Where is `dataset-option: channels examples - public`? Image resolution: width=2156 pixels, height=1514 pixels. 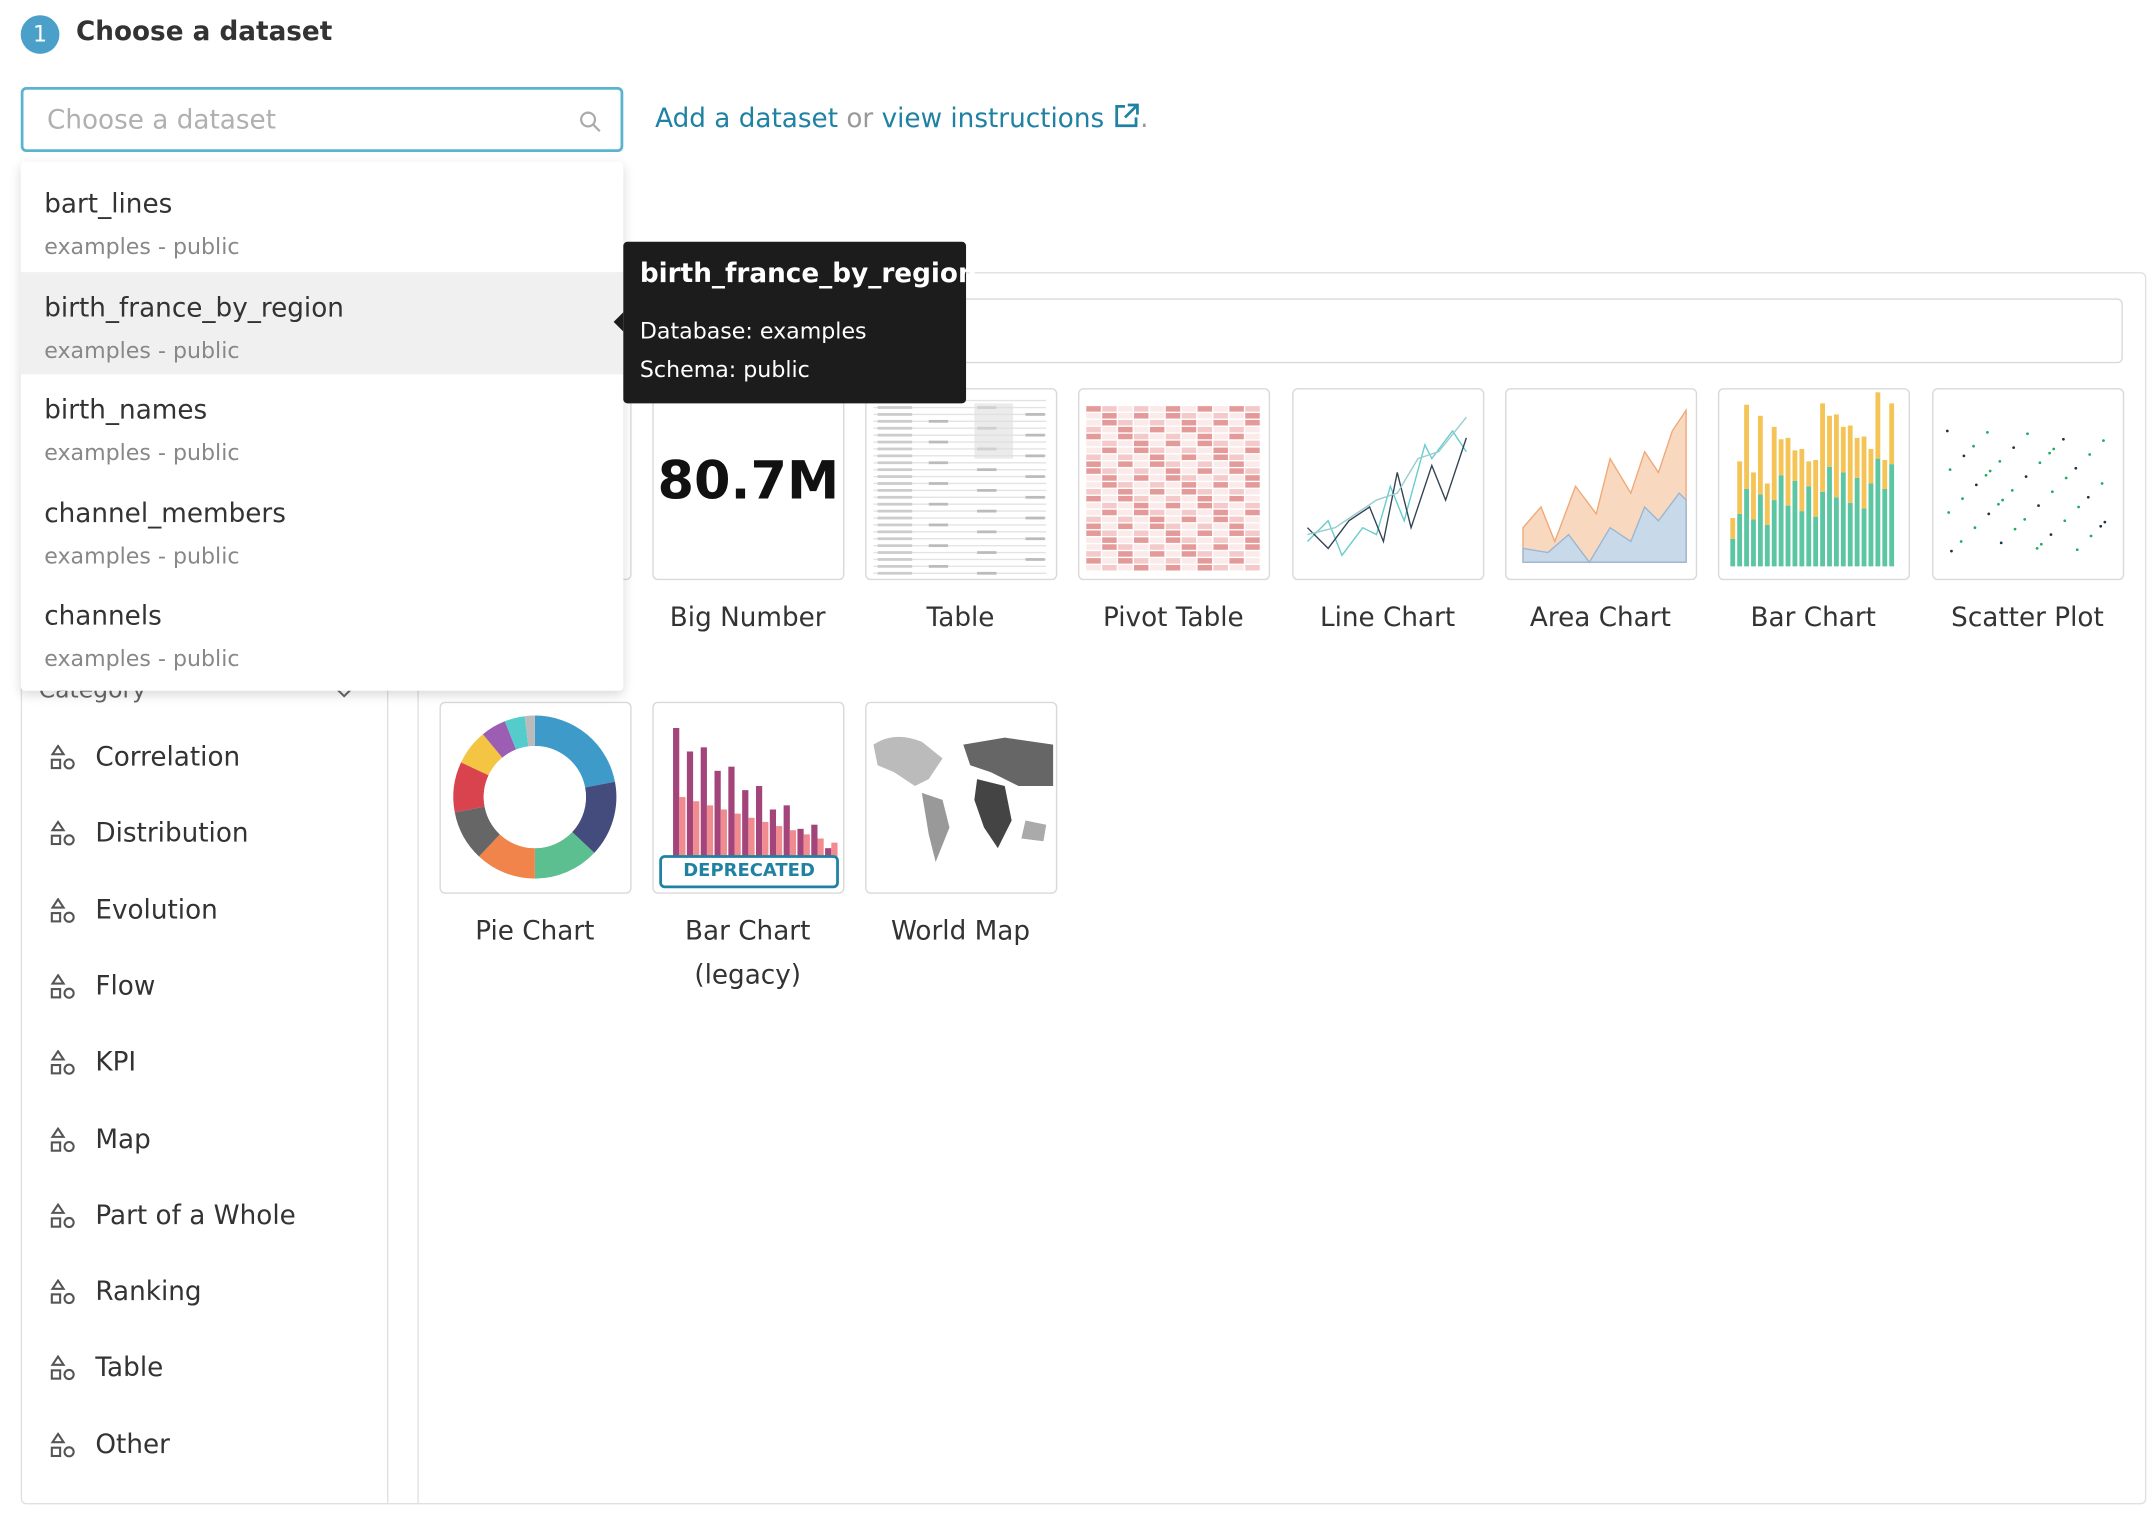 dataset-option: channels examples - public is located at coordinates (322, 631).